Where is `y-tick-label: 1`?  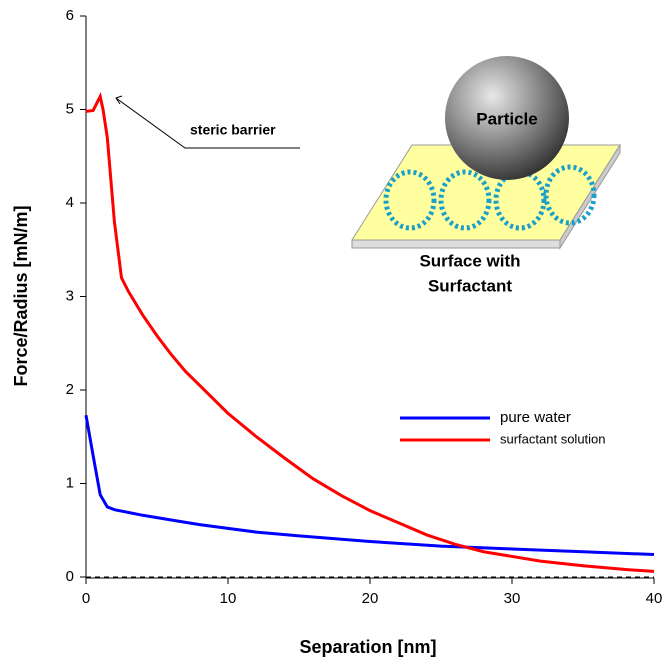
y-tick-label: 1 is located at coordinates (70, 482).